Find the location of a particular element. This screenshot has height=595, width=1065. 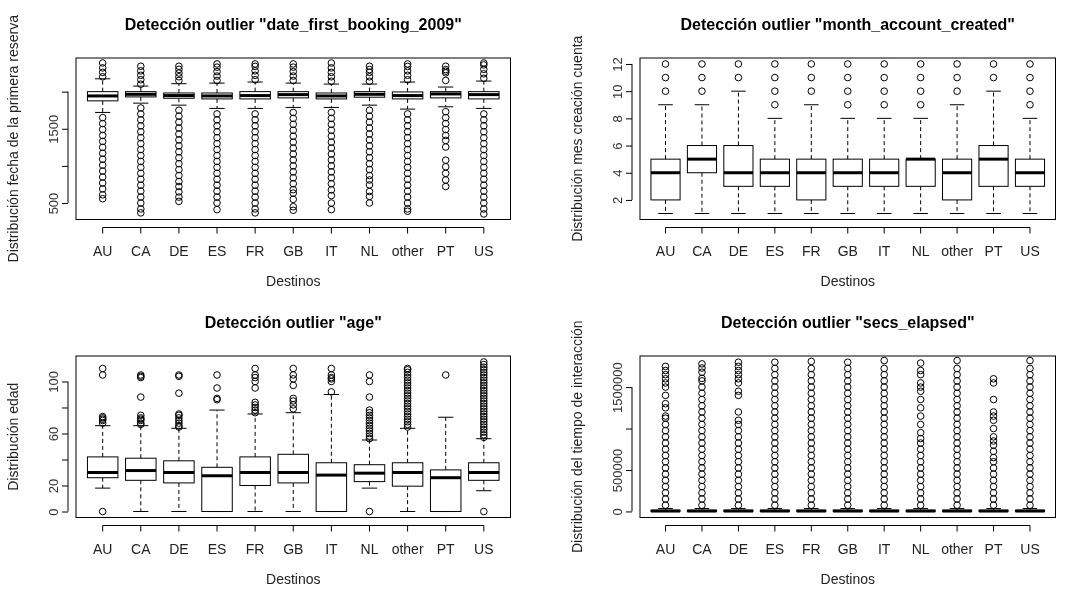

y-axis-title: Distribución fecha de la primera reserva is located at coordinates (13, 138).